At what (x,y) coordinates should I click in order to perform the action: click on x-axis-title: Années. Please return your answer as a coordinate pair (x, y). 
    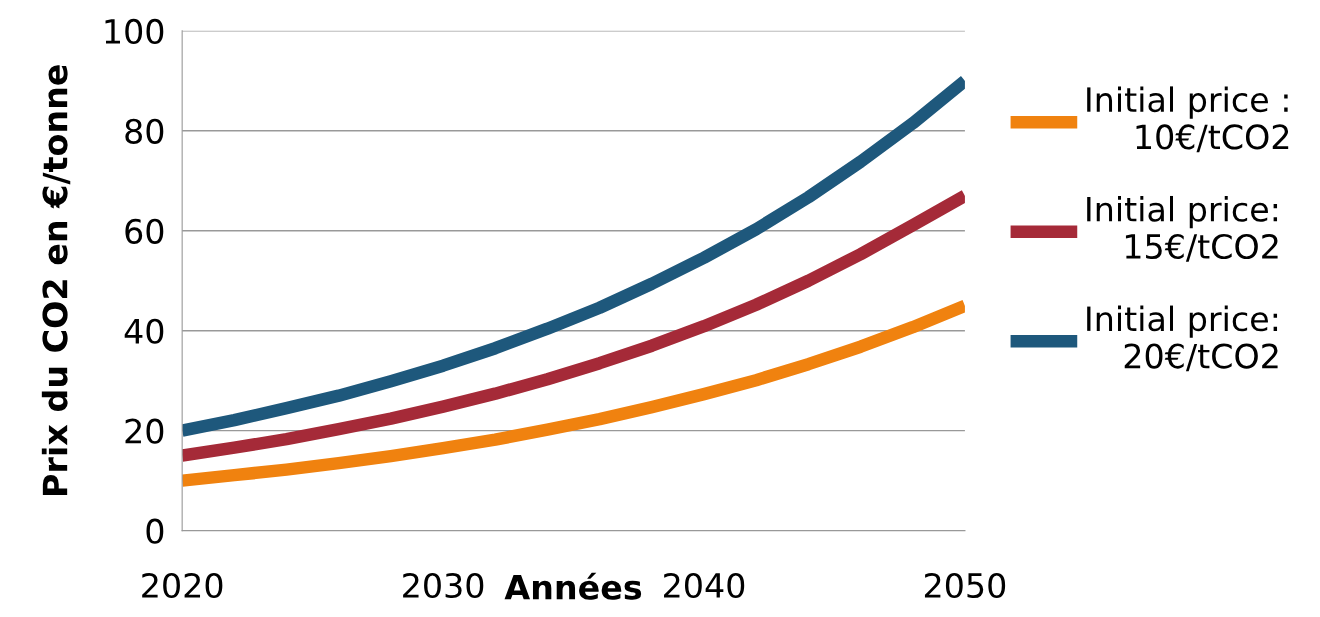
    Looking at the image, I should click on (573, 586).